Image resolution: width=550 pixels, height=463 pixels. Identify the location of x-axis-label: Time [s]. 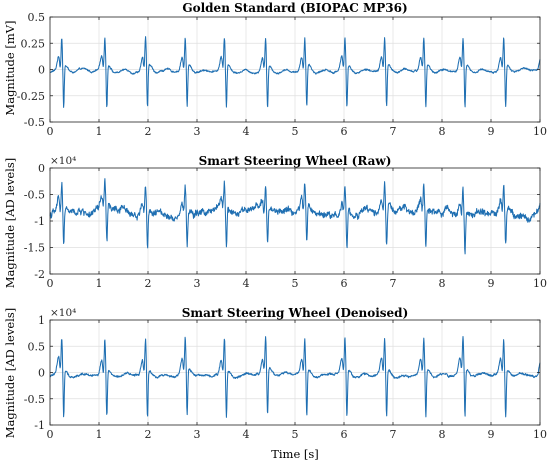
(295, 454).